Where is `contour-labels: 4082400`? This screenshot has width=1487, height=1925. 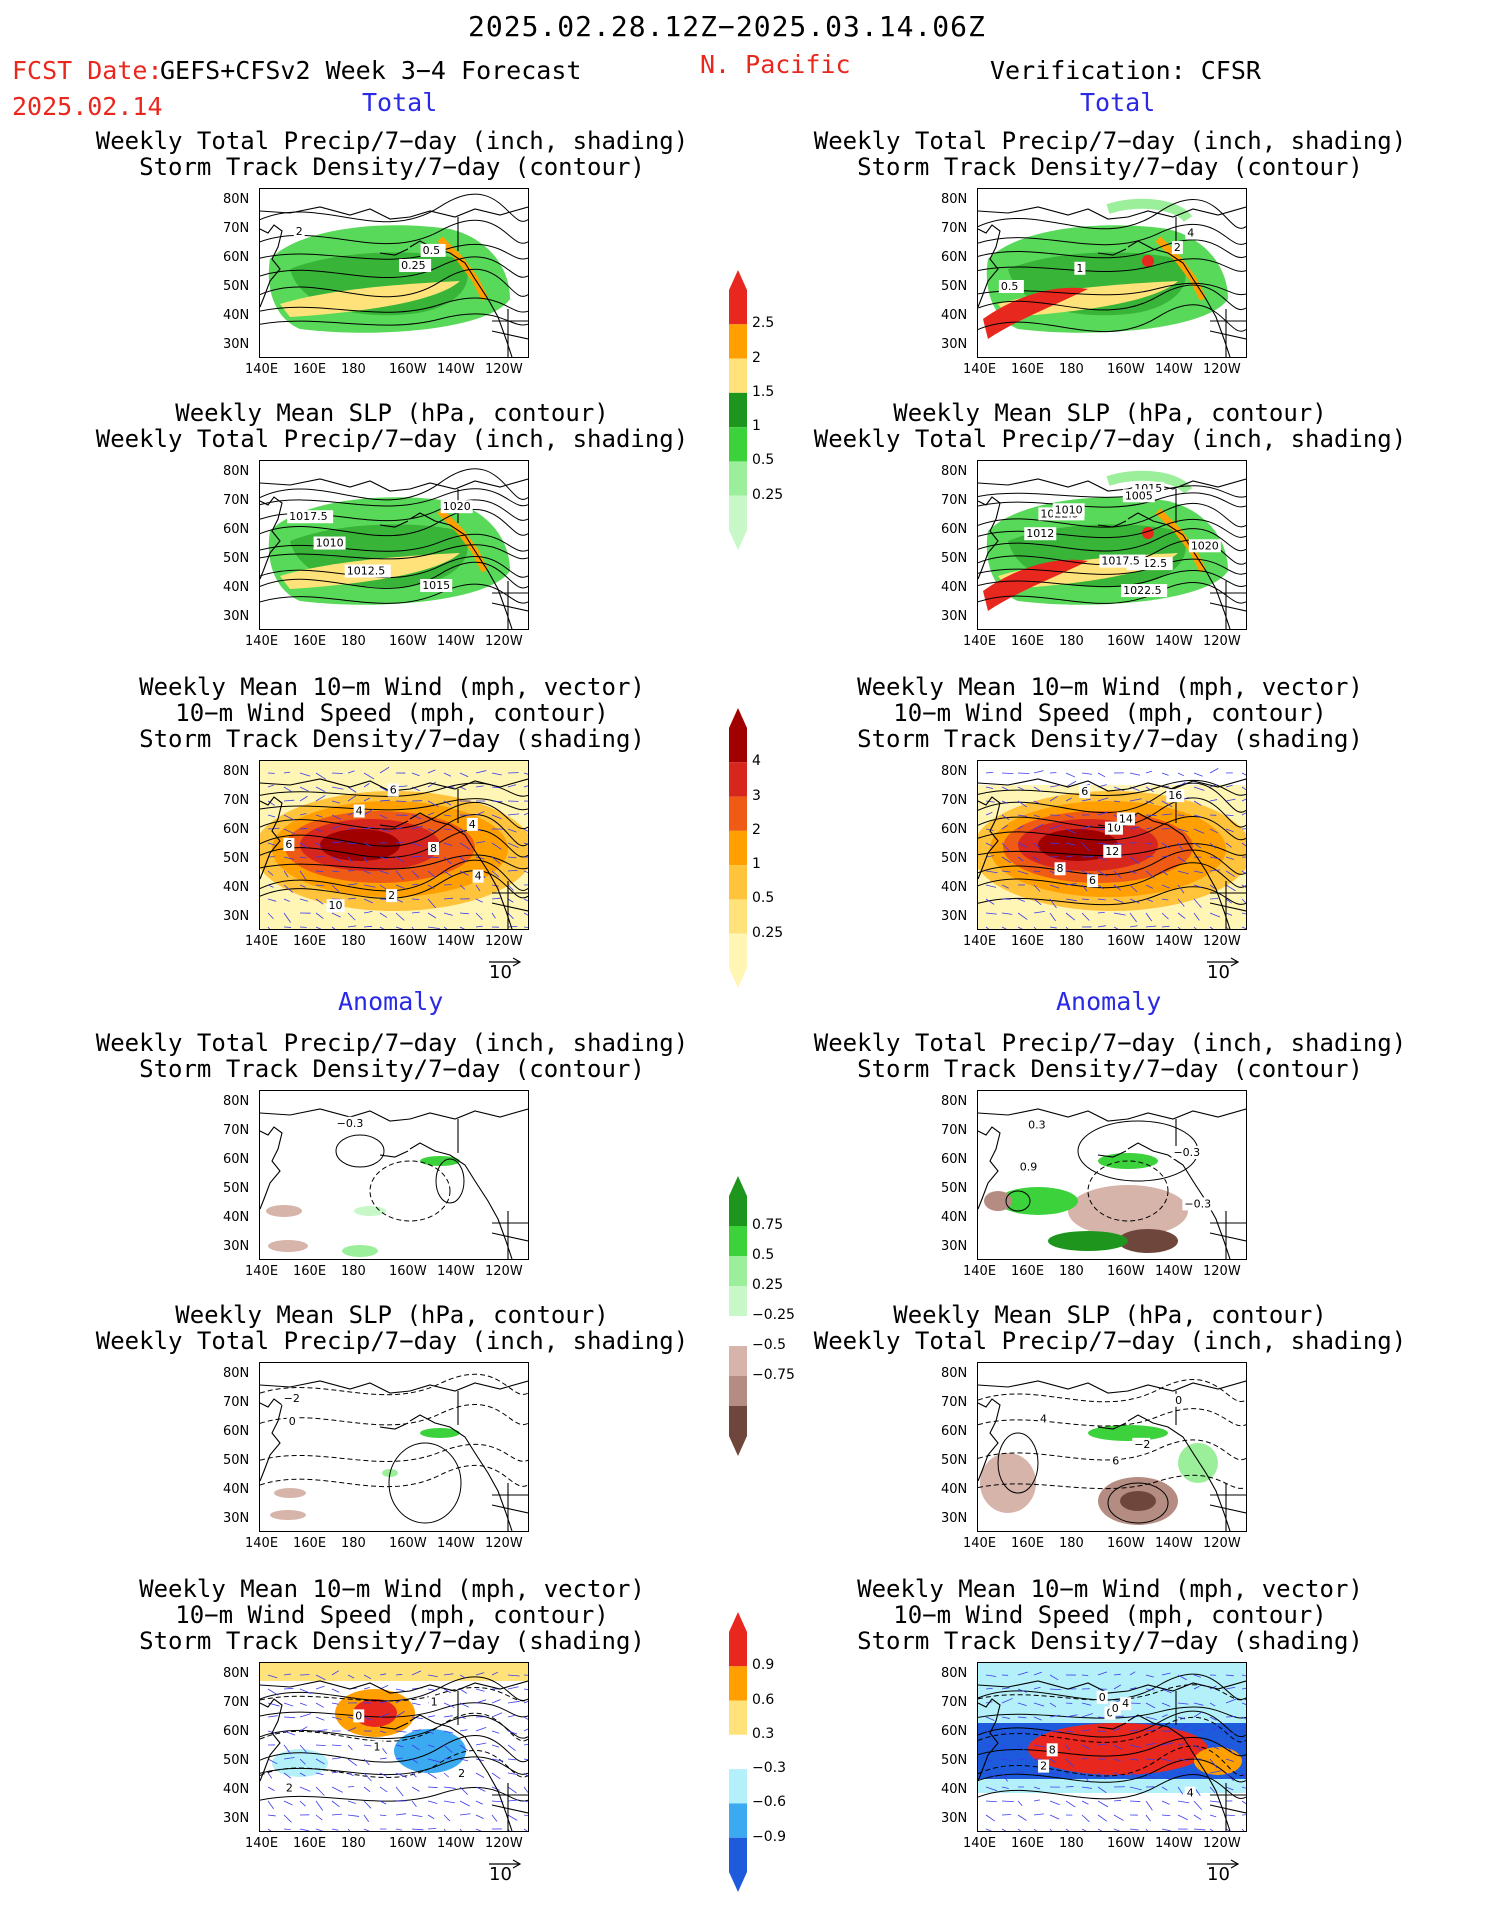
contour-labels: 4082400 is located at coordinates (1117, 1745).